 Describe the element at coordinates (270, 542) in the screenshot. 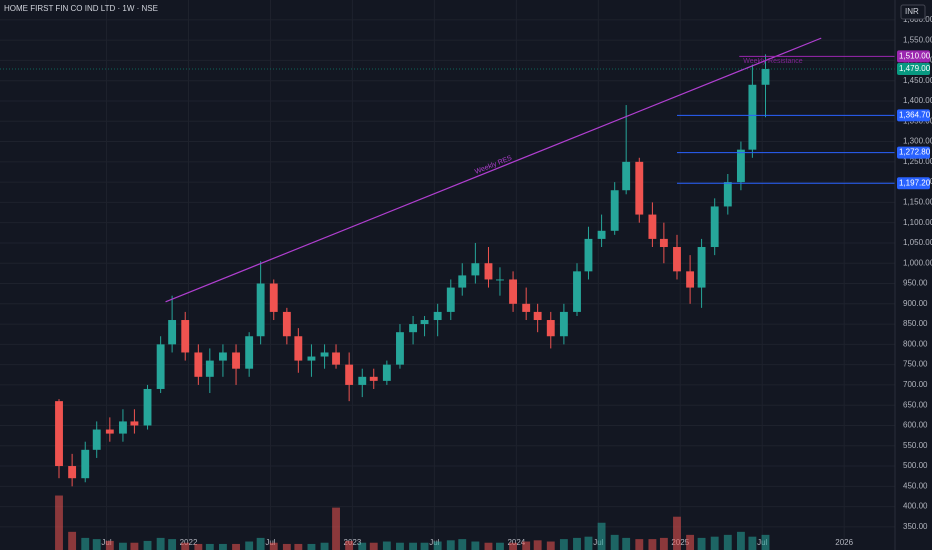

I see `x-tick-label: Jul` at that location.